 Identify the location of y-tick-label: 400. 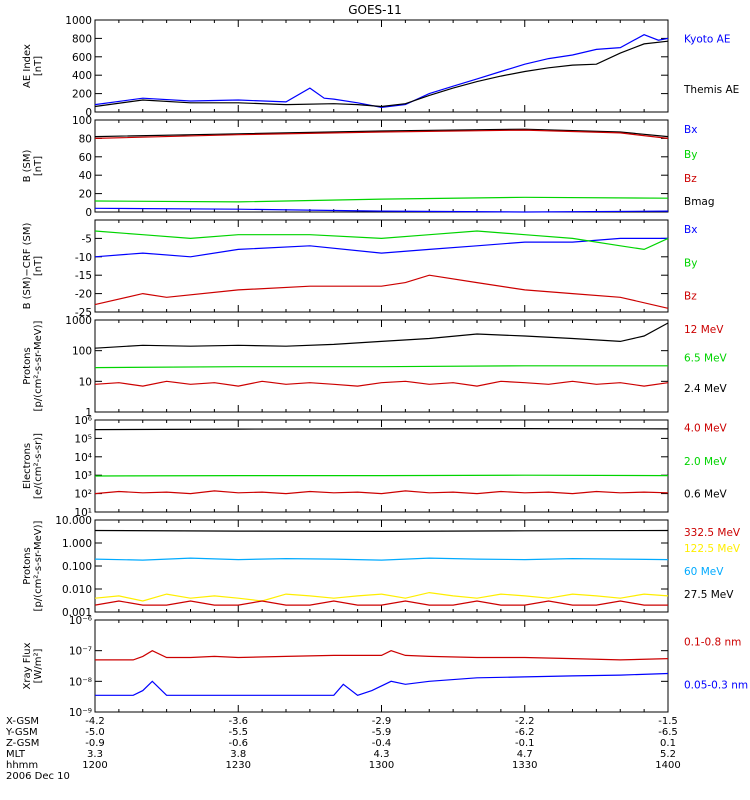
(82, 76).